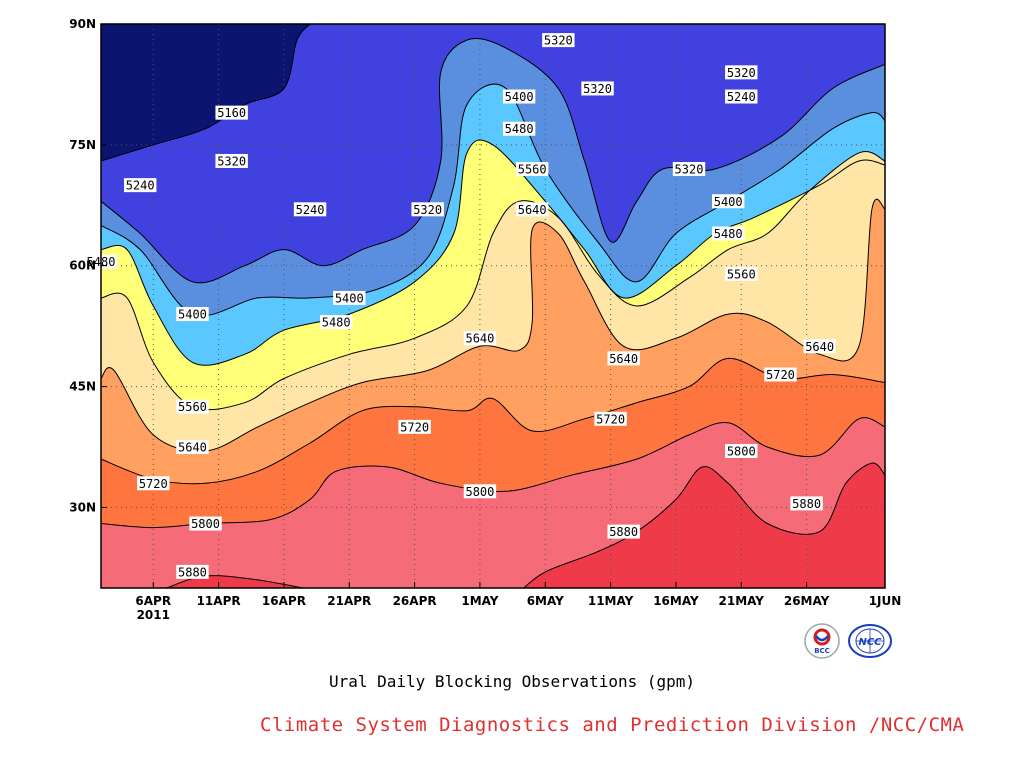  Describe the element at coordinates (82, 24) in the screenshot. I see `y-tick-label: 90N` at that location.